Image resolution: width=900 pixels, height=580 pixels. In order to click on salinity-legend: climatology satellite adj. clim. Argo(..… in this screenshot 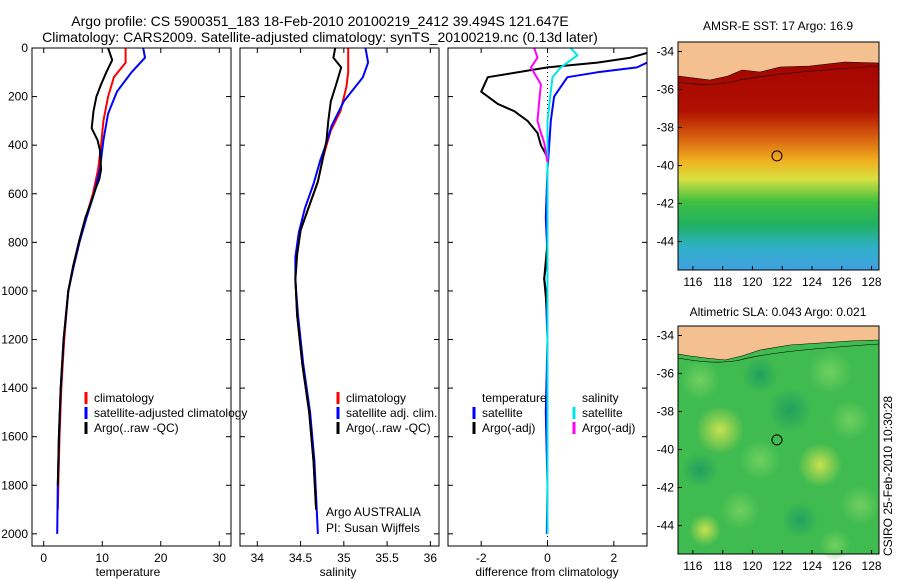, I will do `click(386, 413)`.